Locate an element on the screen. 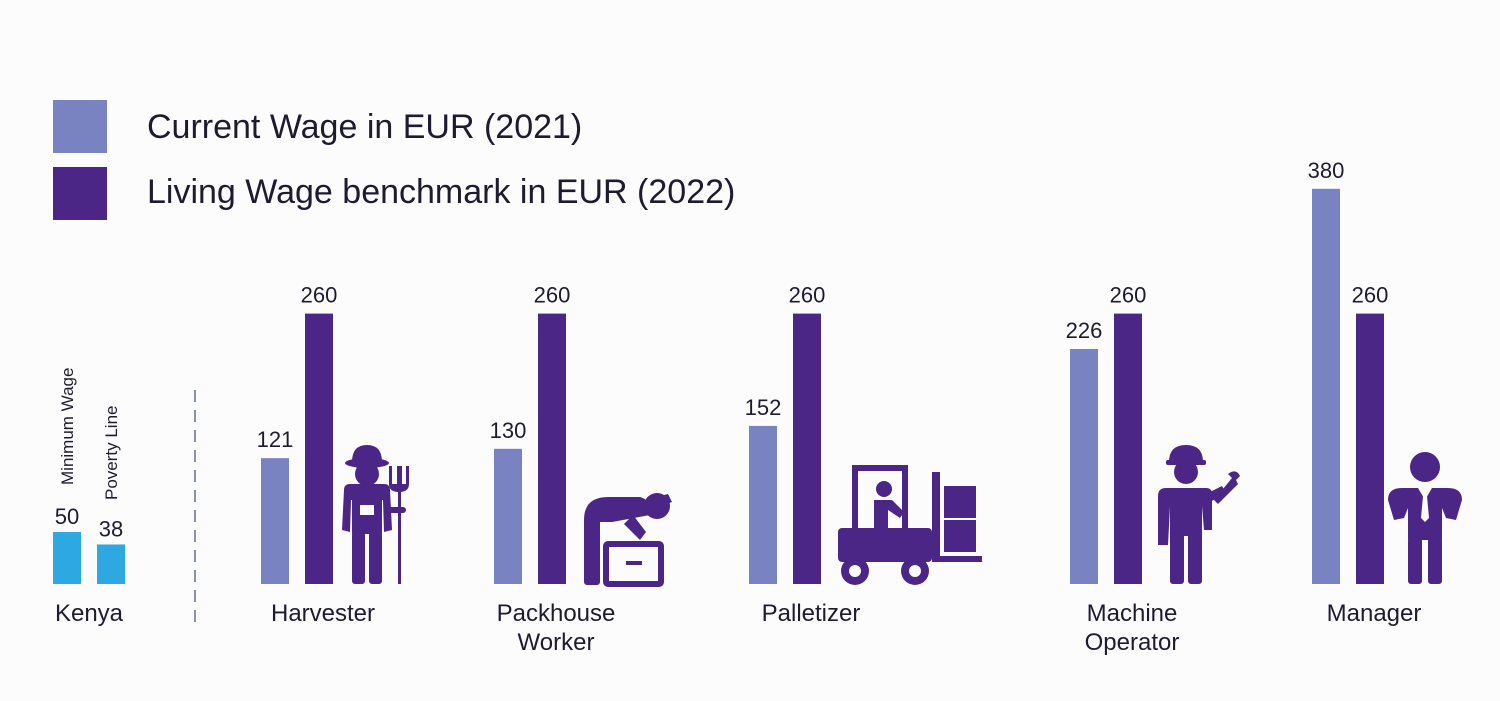  category-label-line: Manager is located at coordinates (1374, 613).